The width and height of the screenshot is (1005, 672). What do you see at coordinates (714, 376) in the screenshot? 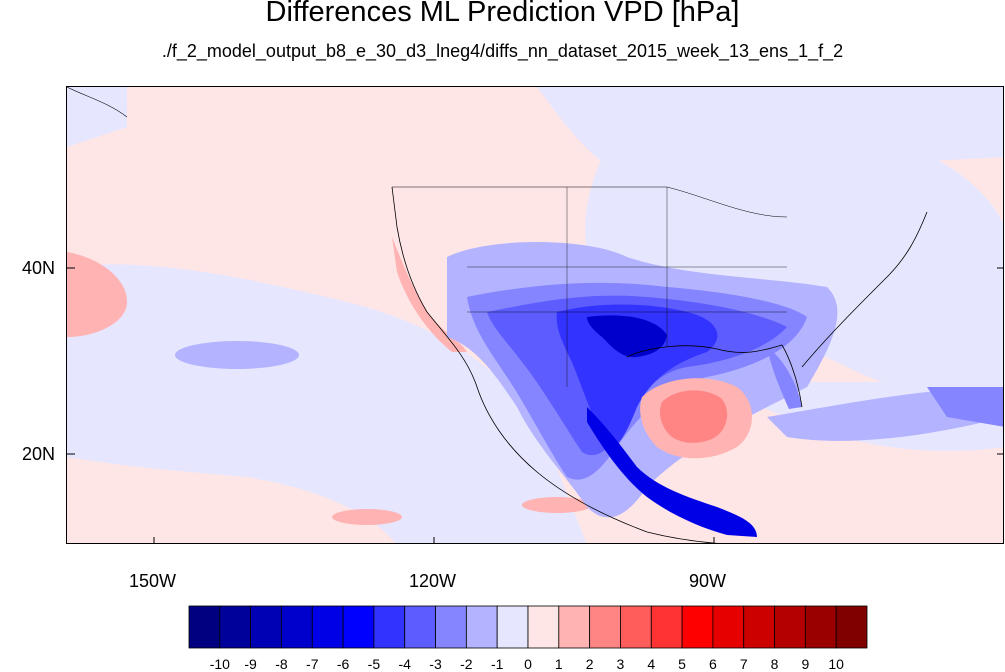
I see `gulf-coastline` at bounding box center [714, 376].